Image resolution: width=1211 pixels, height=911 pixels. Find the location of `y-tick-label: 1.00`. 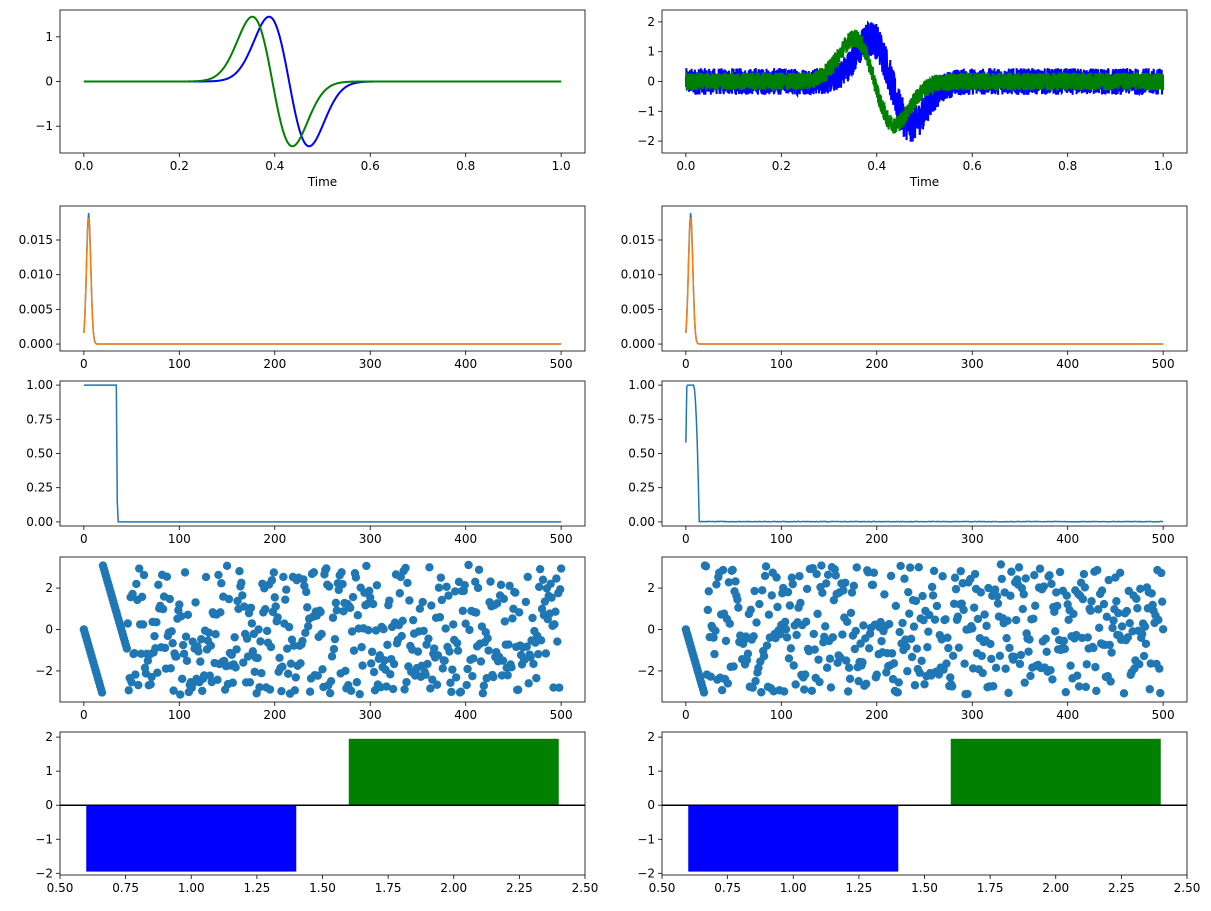

y-tick-label: 1.00 is located at coordinates (39, 385).